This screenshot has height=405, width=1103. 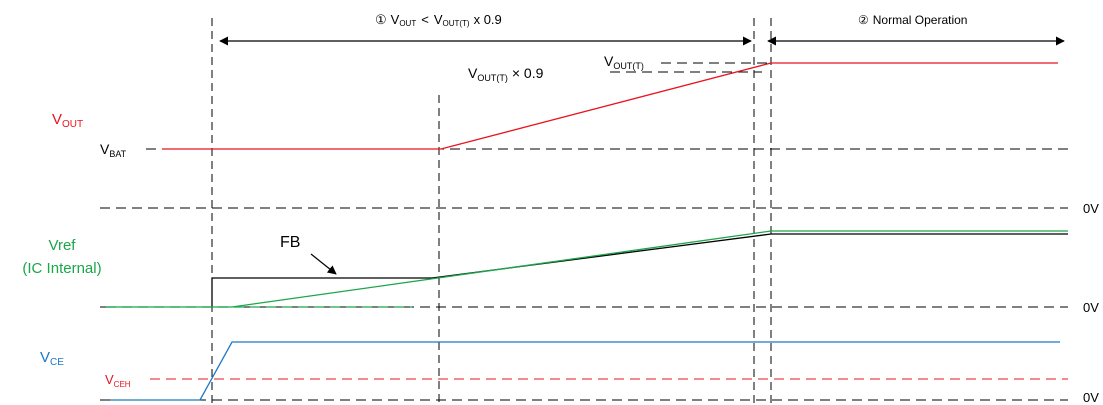 I want to click on vce-signal-label: VCE, so click(x=52, y=358).